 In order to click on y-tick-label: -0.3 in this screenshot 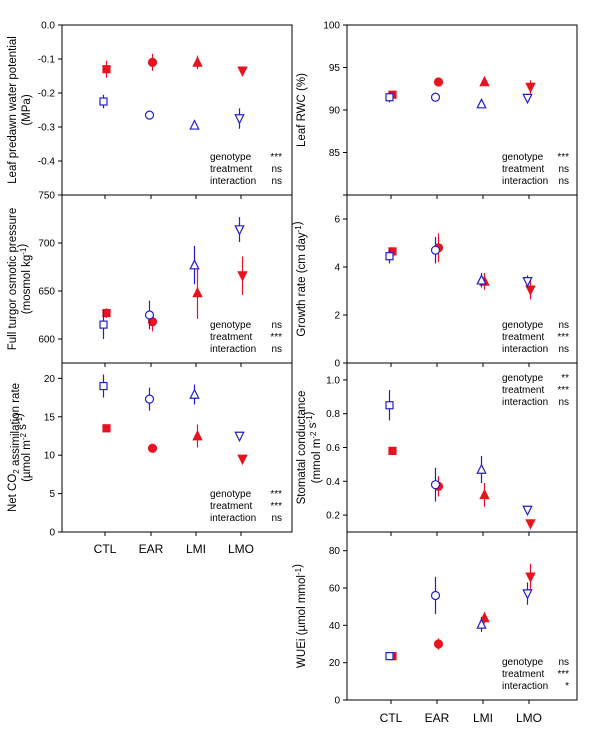, I will do `click(47, 128)`.